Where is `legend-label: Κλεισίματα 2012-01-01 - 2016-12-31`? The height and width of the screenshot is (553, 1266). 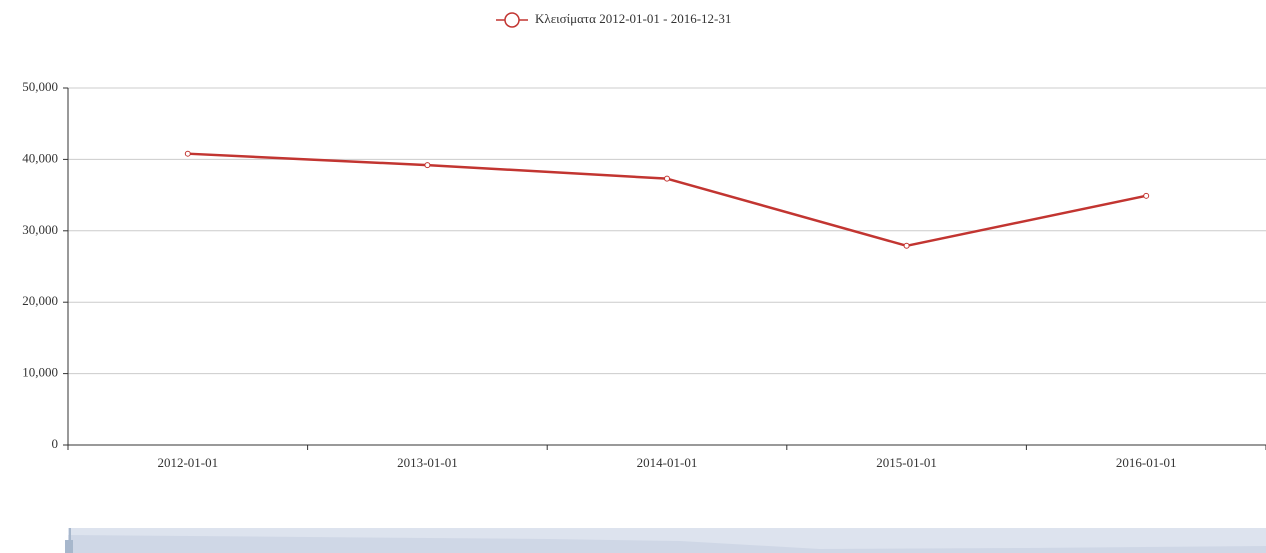 legend-label: Κλεισίματα 2012-01-01 - 2016-12-31 is located at coordinates (633, 18).